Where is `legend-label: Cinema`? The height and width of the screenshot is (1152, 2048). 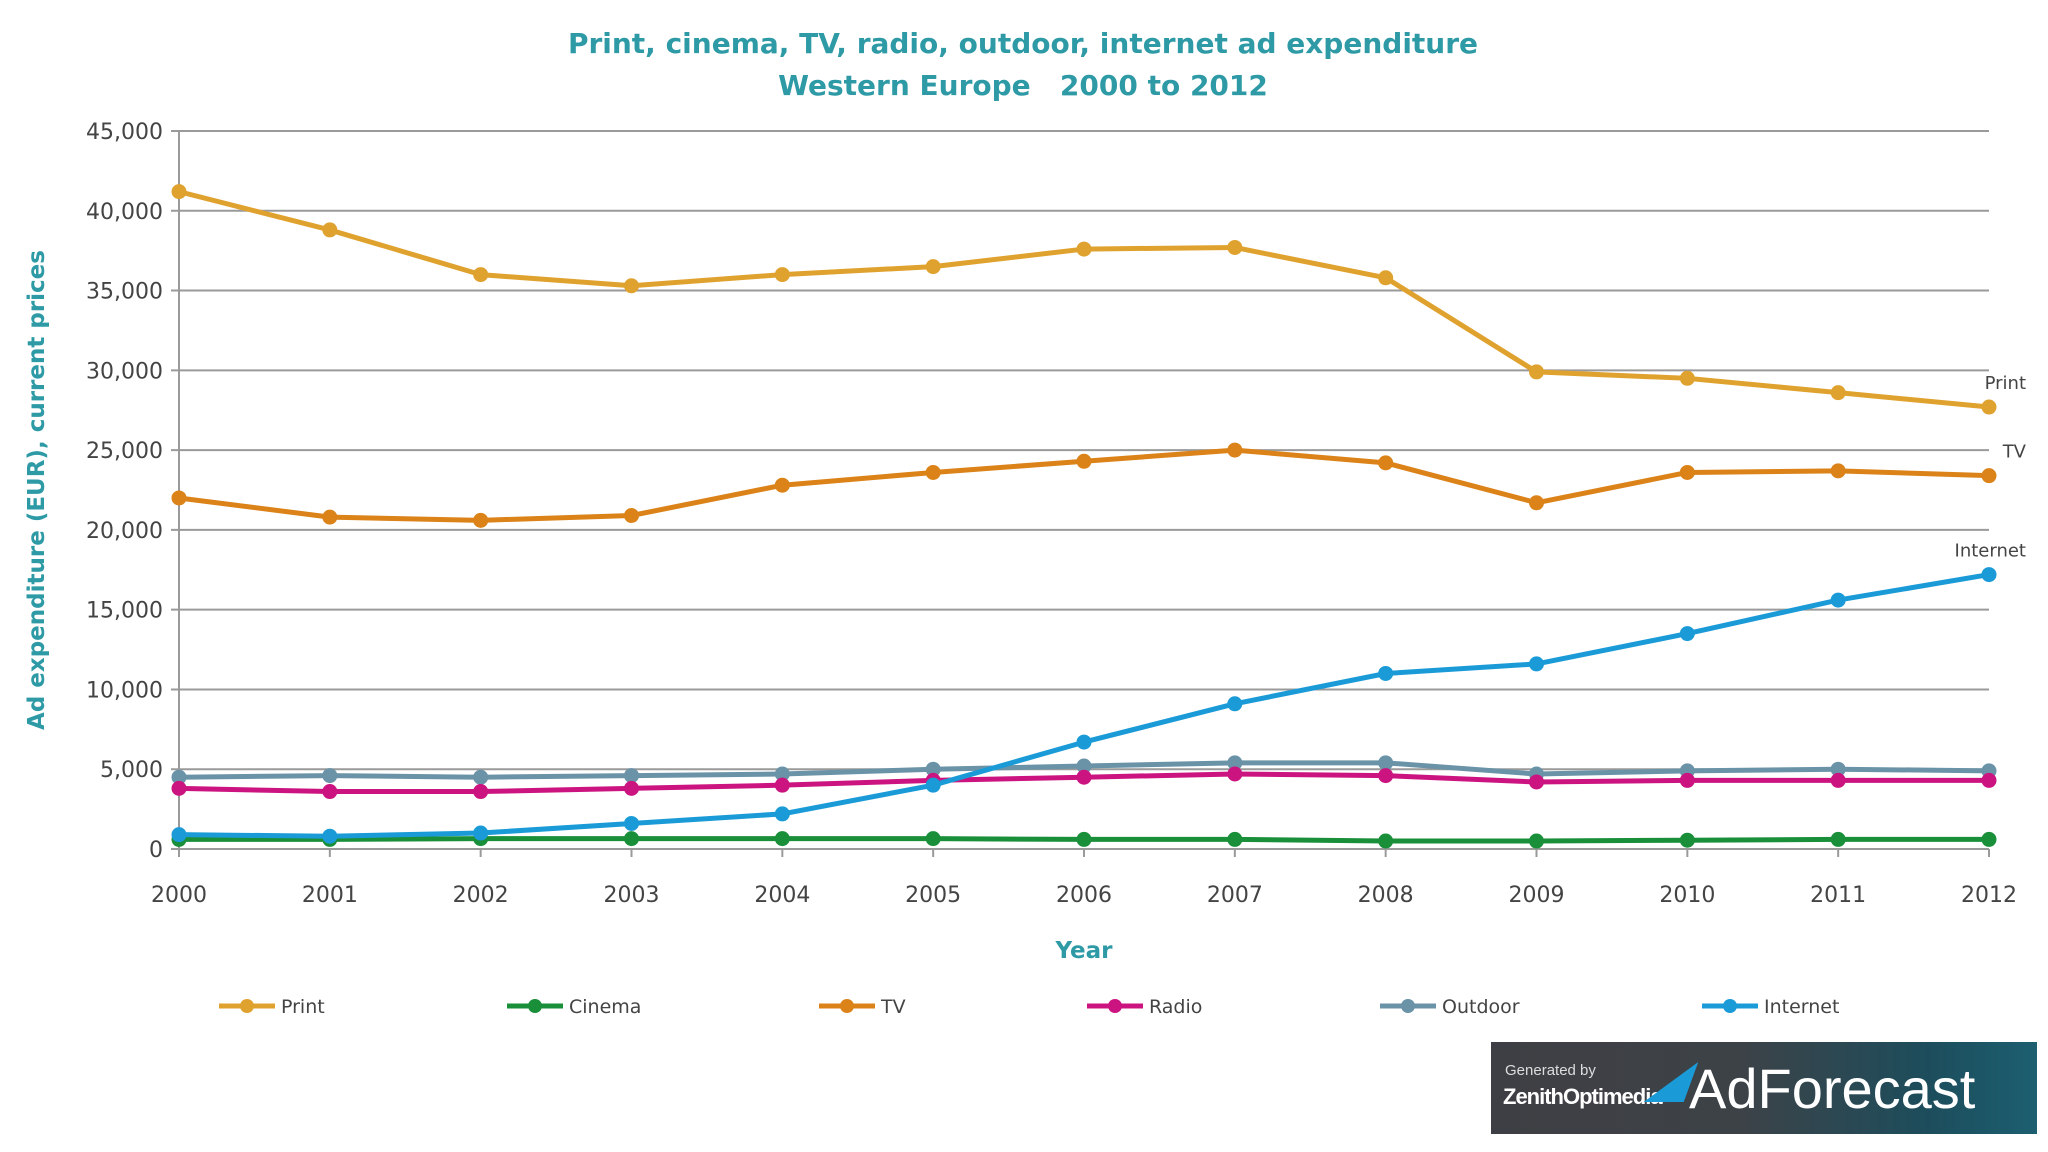
legend-label: Cinema is located at coordinates (605, 1007).